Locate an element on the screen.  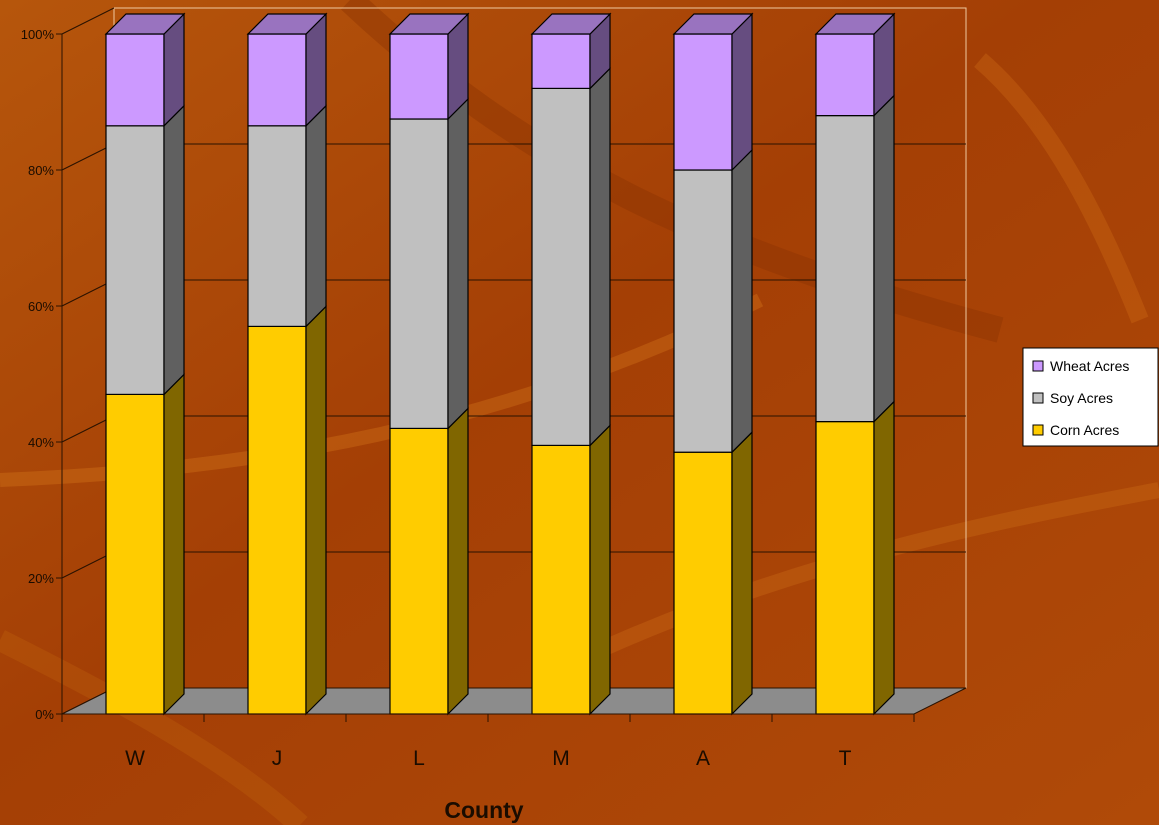
bar-stack-J is located at coordinates (287, 364).